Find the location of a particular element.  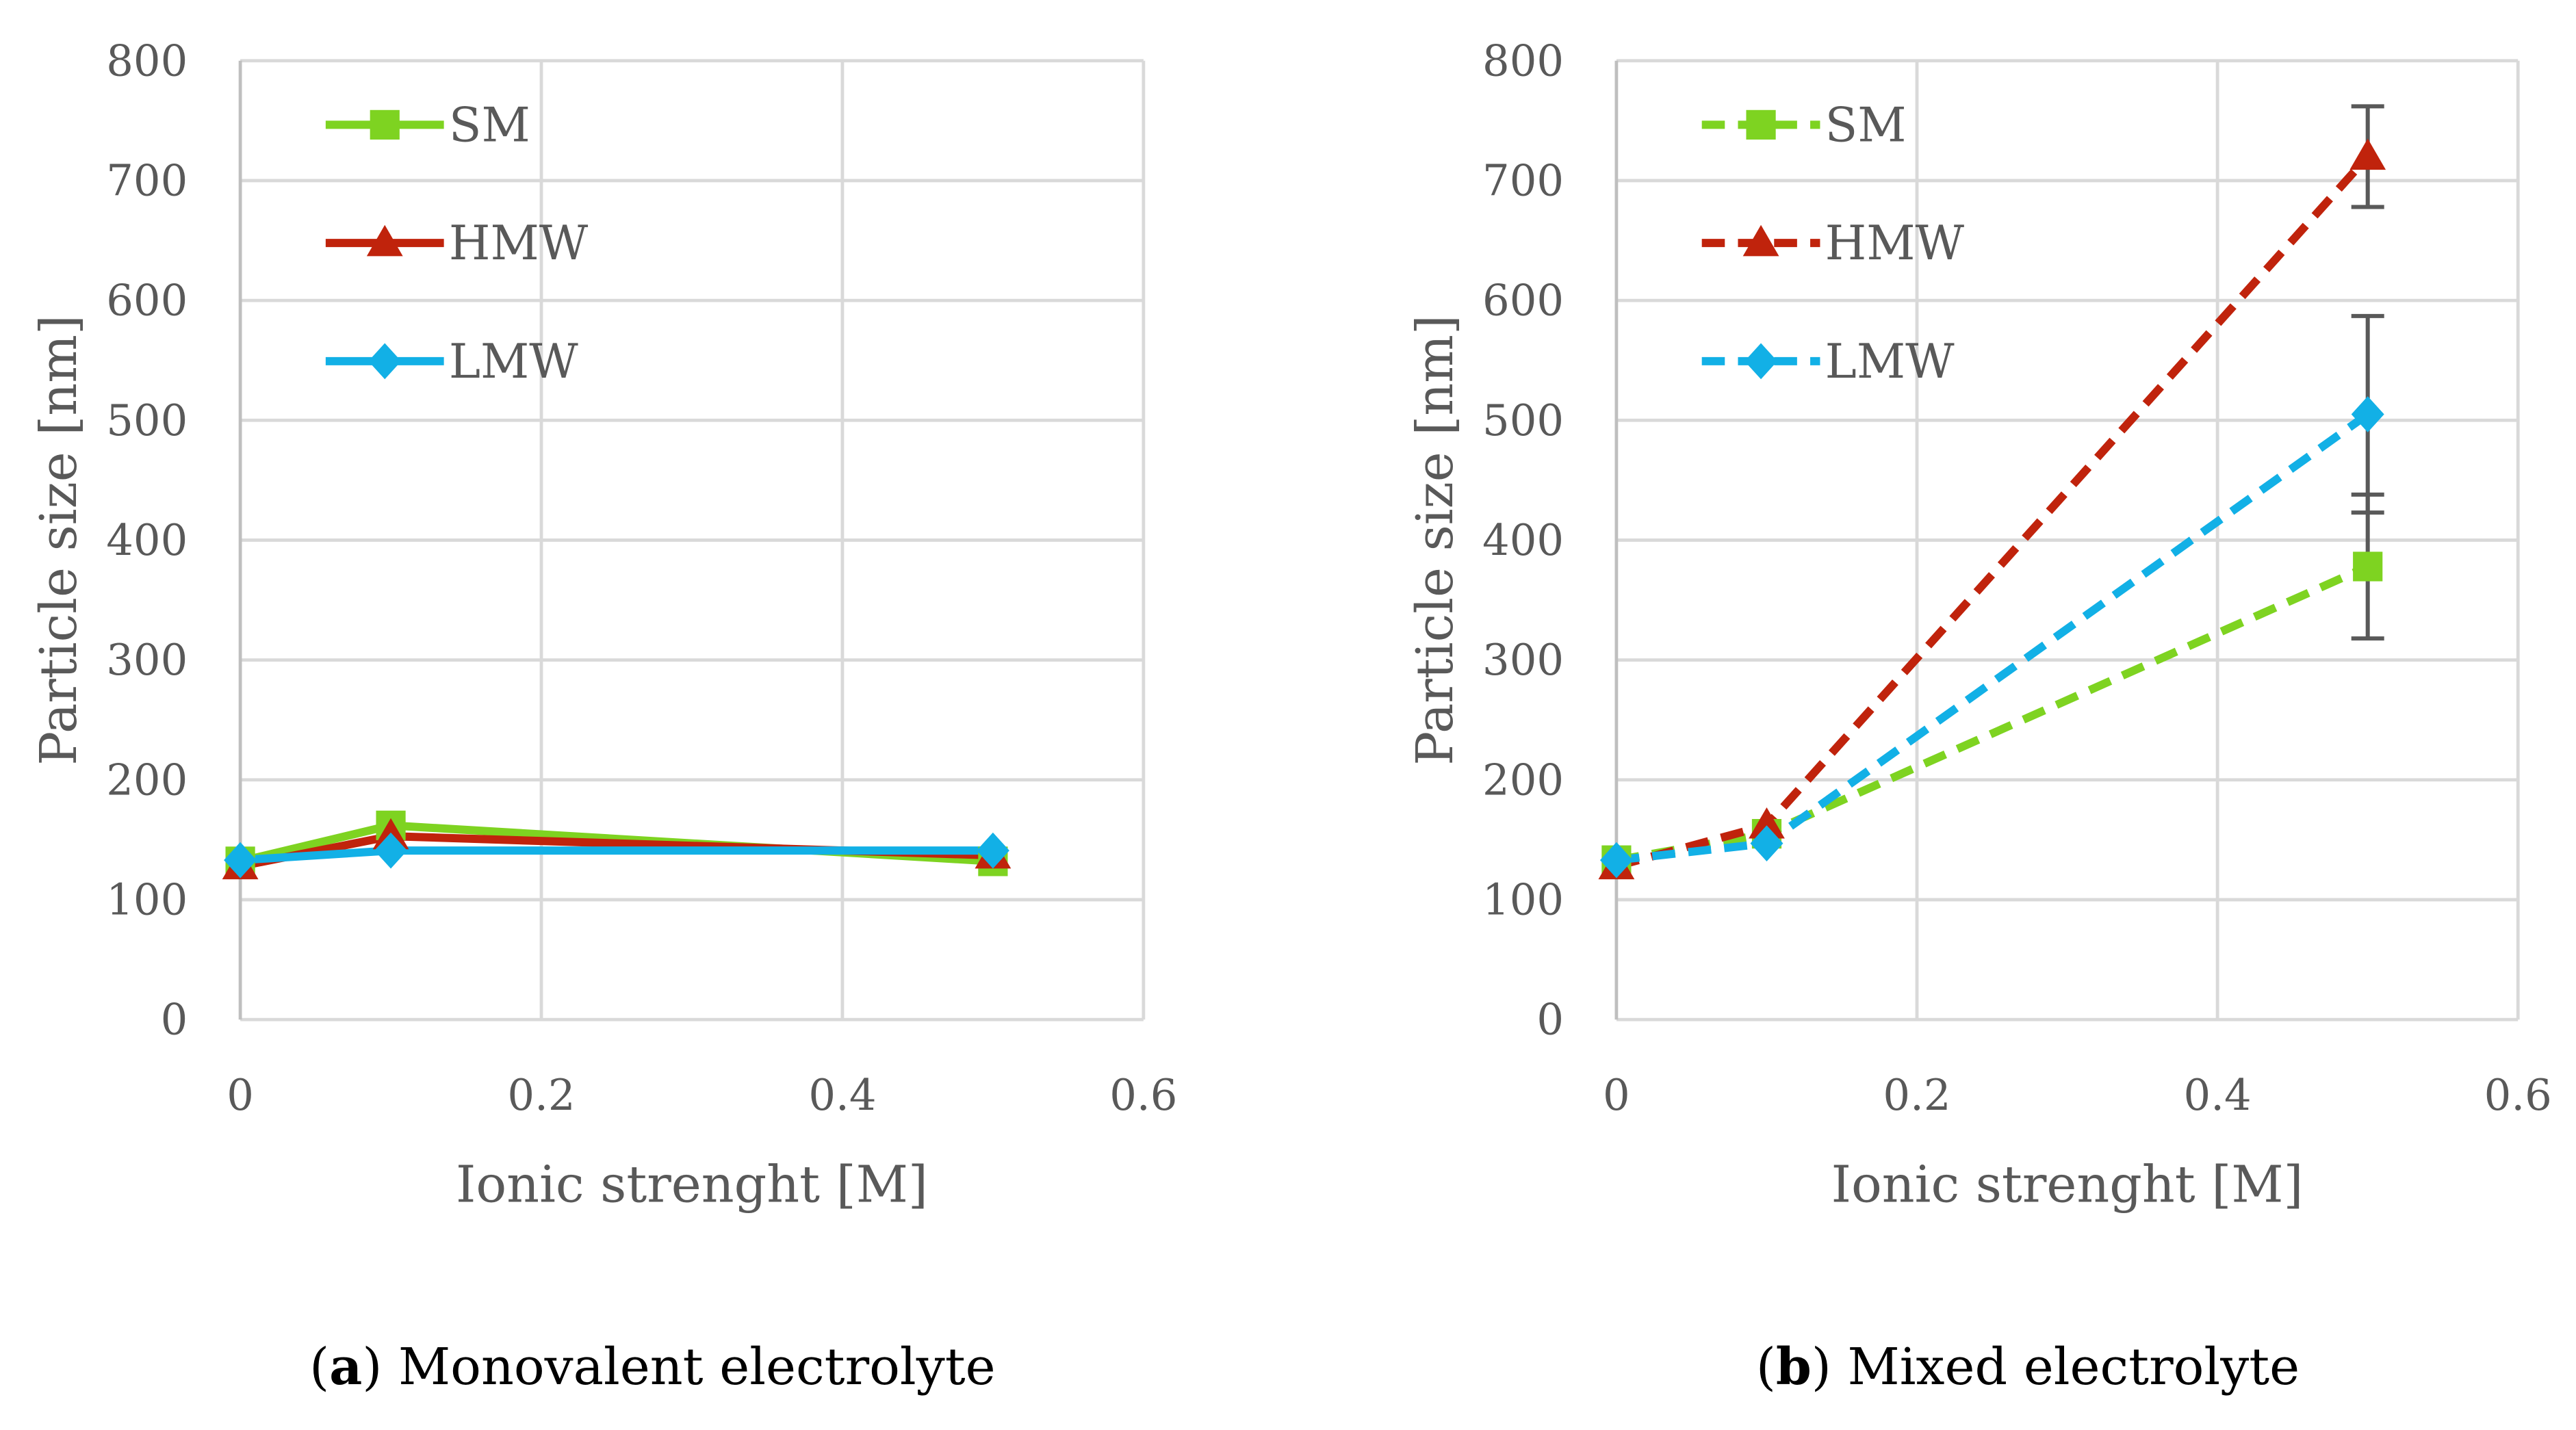

caption-text: ) Monovalent electrolyte is located at coordinates (678, 1366).